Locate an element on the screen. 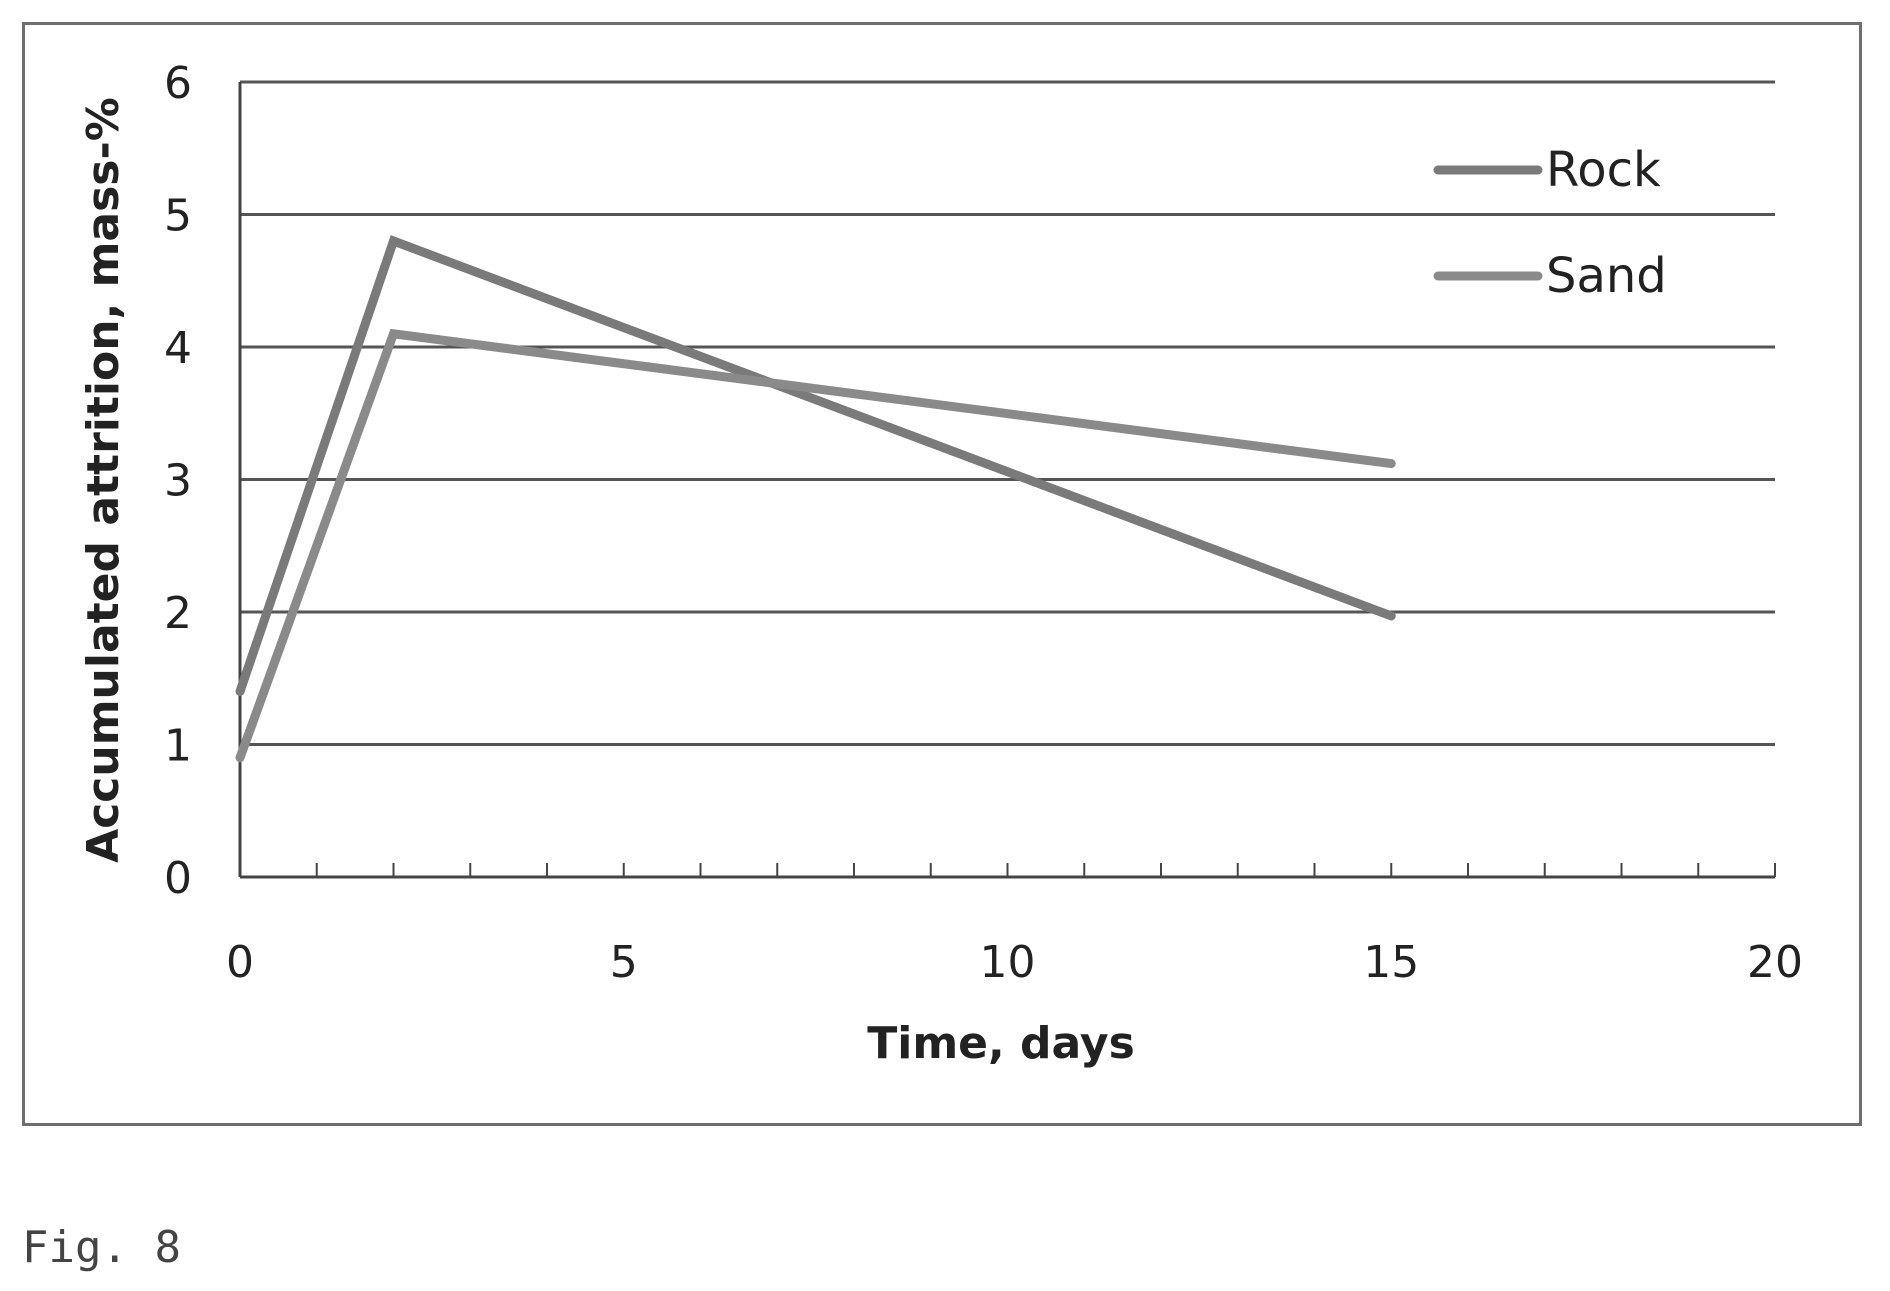  legend: Rock Sand is located at coordinates (1626, 225).